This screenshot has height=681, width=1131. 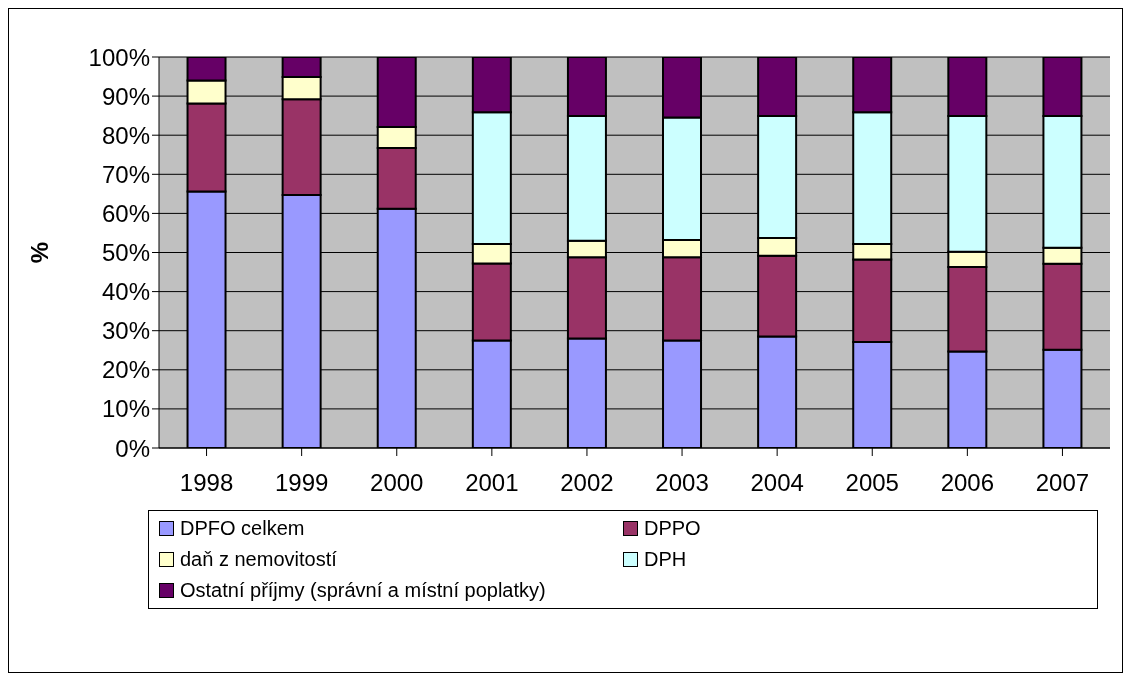 I want to click on y-tick-label: 100%, so click(x=119, y=57).